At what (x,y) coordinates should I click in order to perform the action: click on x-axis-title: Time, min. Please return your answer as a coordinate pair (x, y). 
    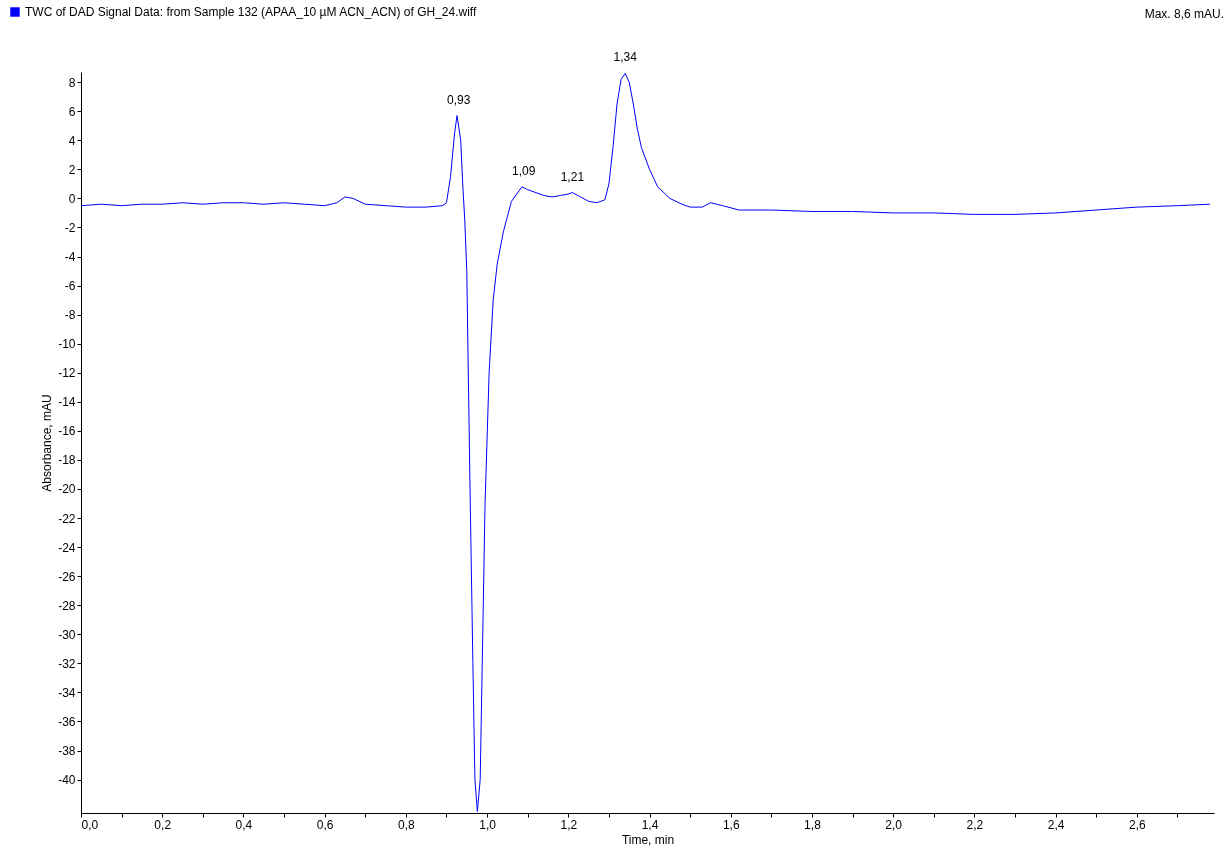
    Looking at the image, I should click on (648, 839).